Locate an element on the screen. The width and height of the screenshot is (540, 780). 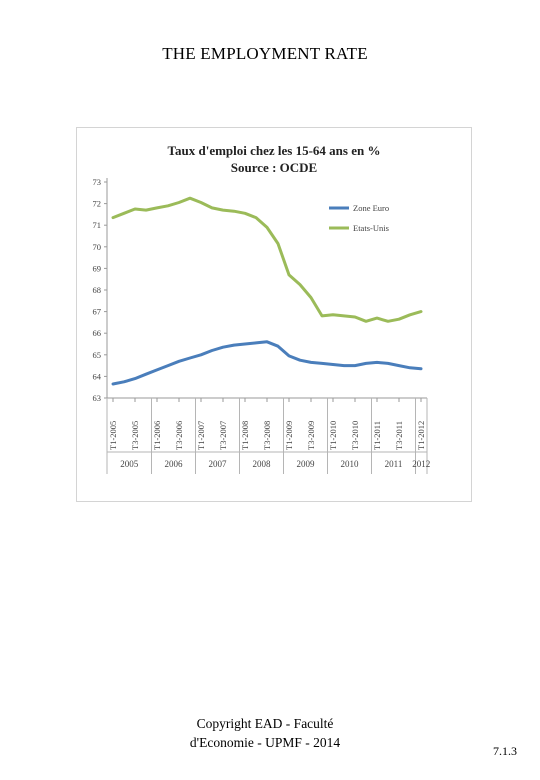
year-label: 2009 is located at coordinates (306, 464).